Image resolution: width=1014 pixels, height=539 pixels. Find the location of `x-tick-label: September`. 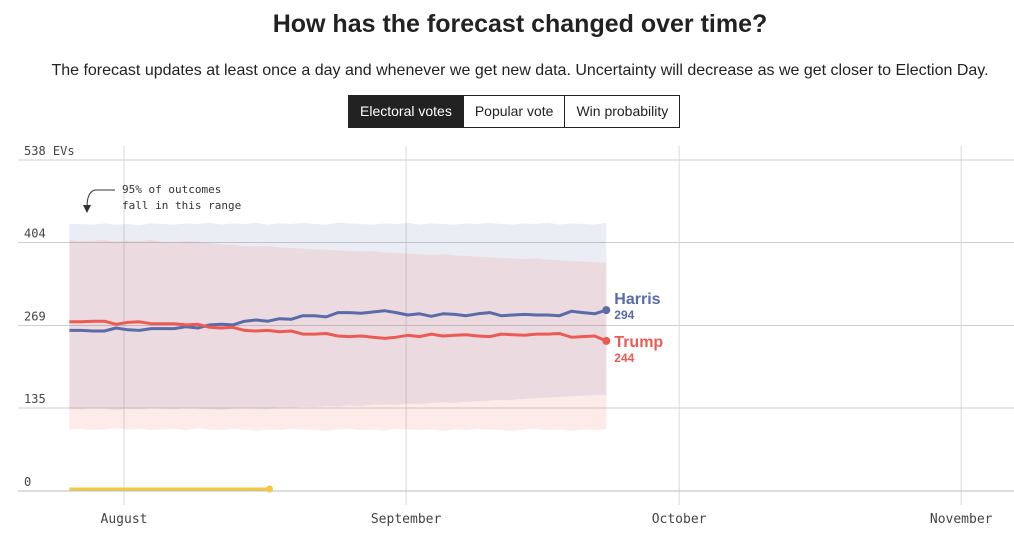

x-tick-label: September is located at coordinates (406, 519).